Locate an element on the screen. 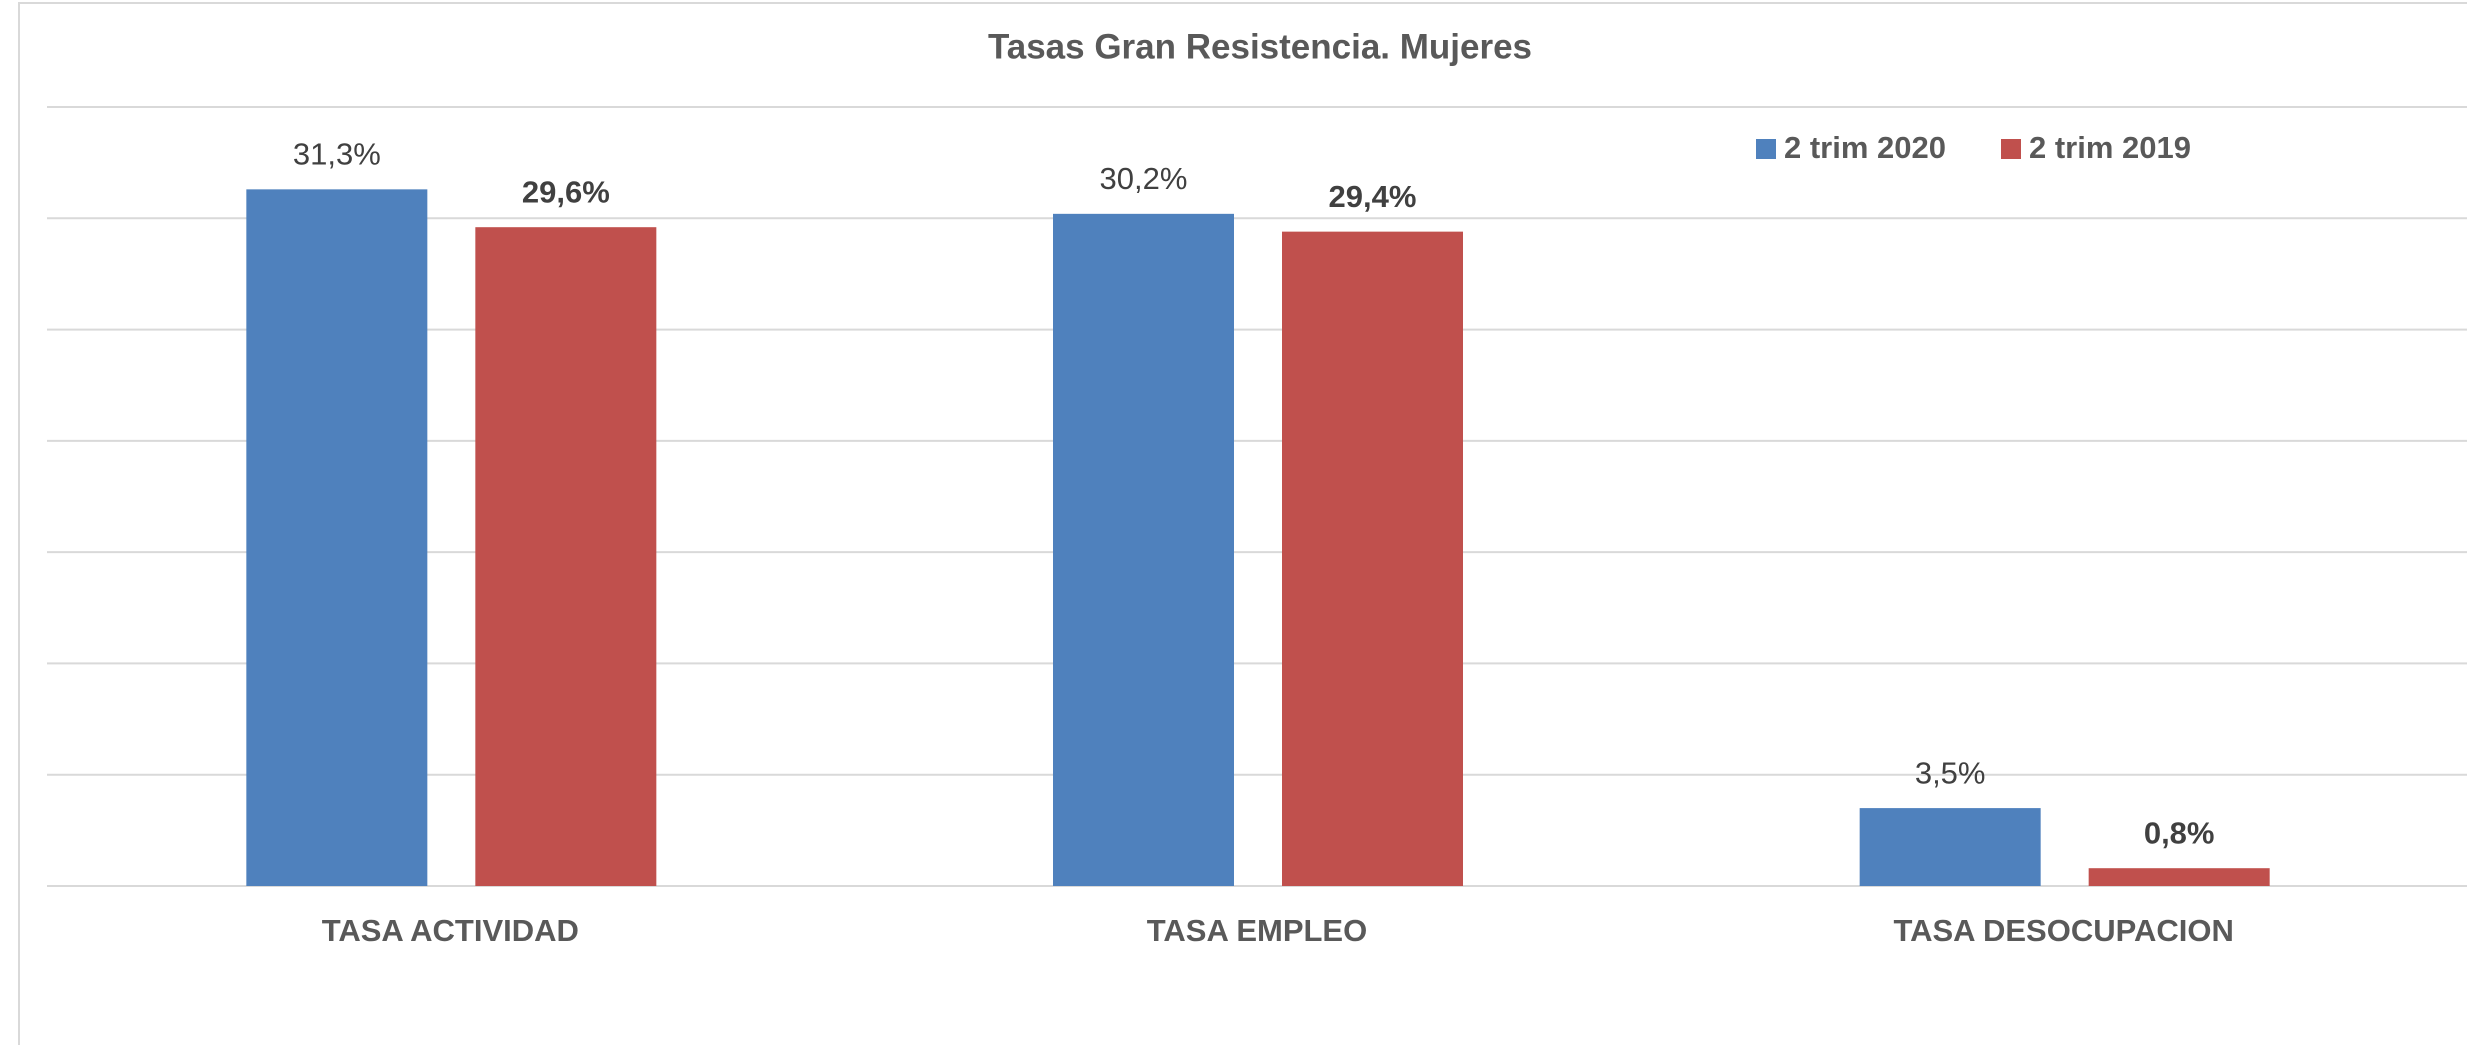  value-label: 29,4% is located at coordinates (1373, 196).